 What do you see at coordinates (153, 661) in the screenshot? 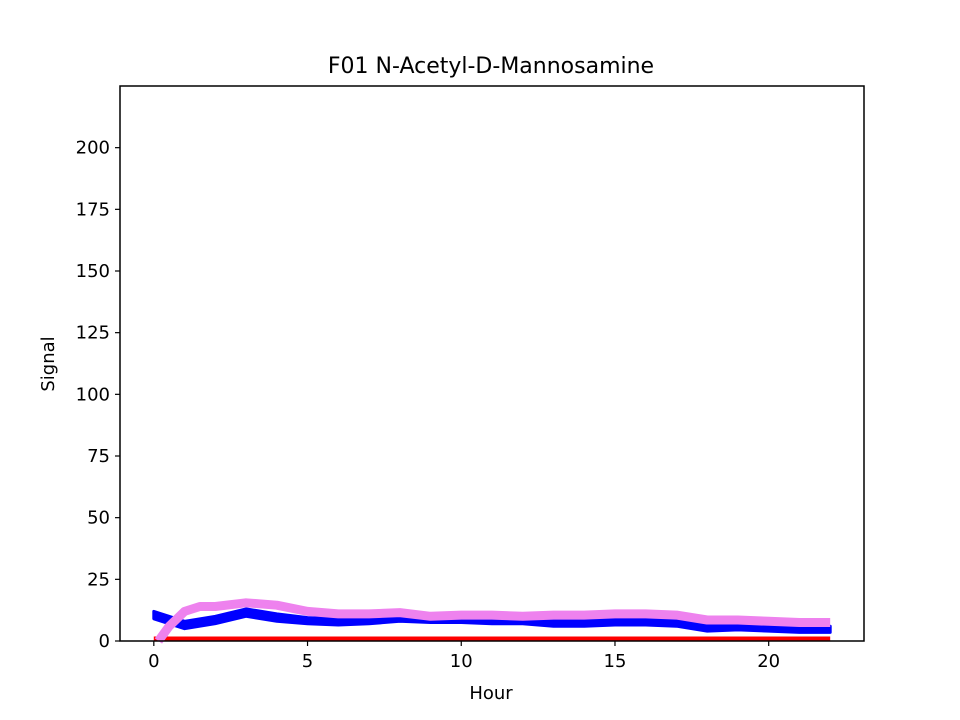
I see `x-tick-label: 0` at bounding box center [153, 661].